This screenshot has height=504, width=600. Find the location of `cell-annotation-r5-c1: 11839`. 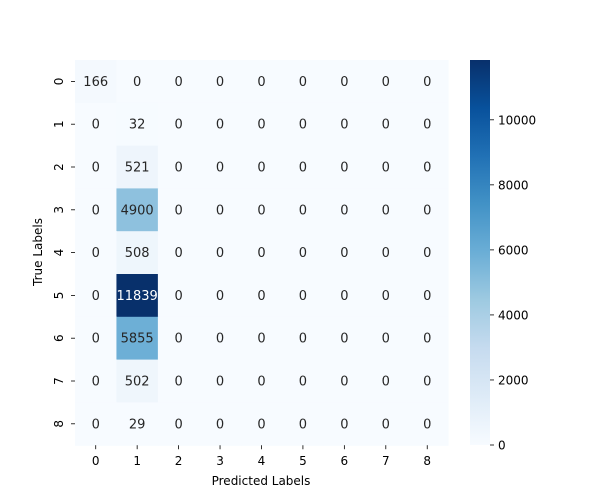

cell-annotation-r5-c1: 11839 is located at coordinates (136, 296).